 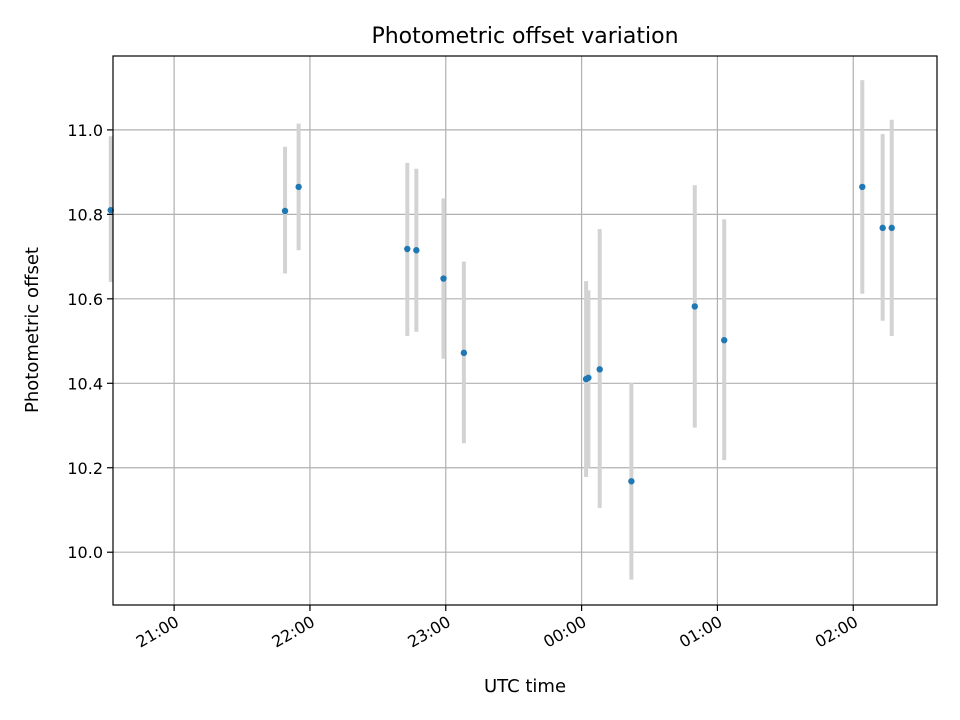 What do you see at coordinates (85, 214) in the screenshot?
I see `y-tick-label: 10.8` at bounding box center [85, 214].